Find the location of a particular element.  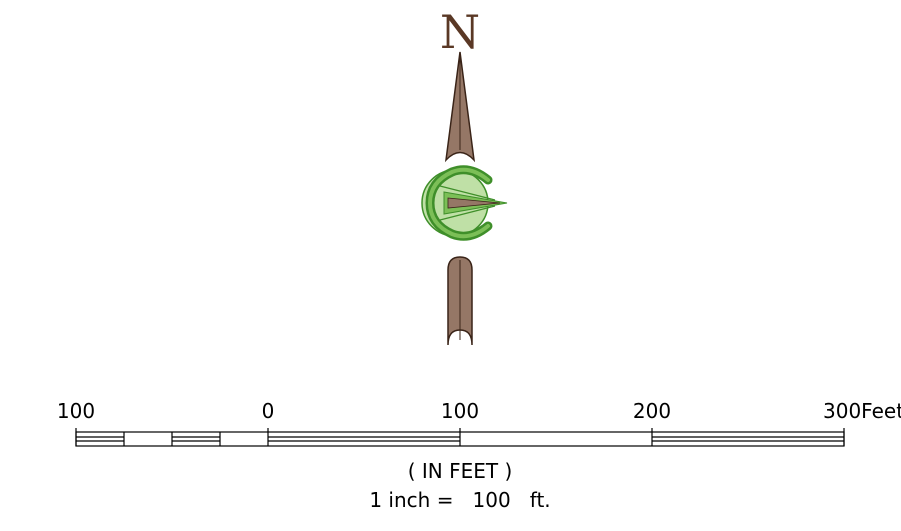

north-arrow: N is located at coordinates (464, 175).